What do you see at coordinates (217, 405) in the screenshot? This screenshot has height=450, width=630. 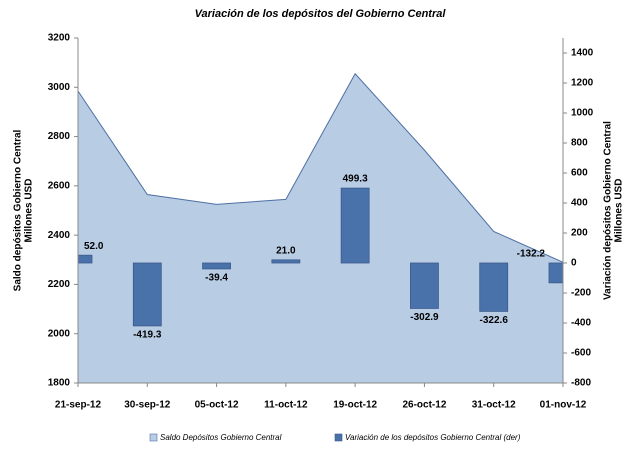 I see `x-tick-label: 05-oct-12` at bounding box center [217, 405].